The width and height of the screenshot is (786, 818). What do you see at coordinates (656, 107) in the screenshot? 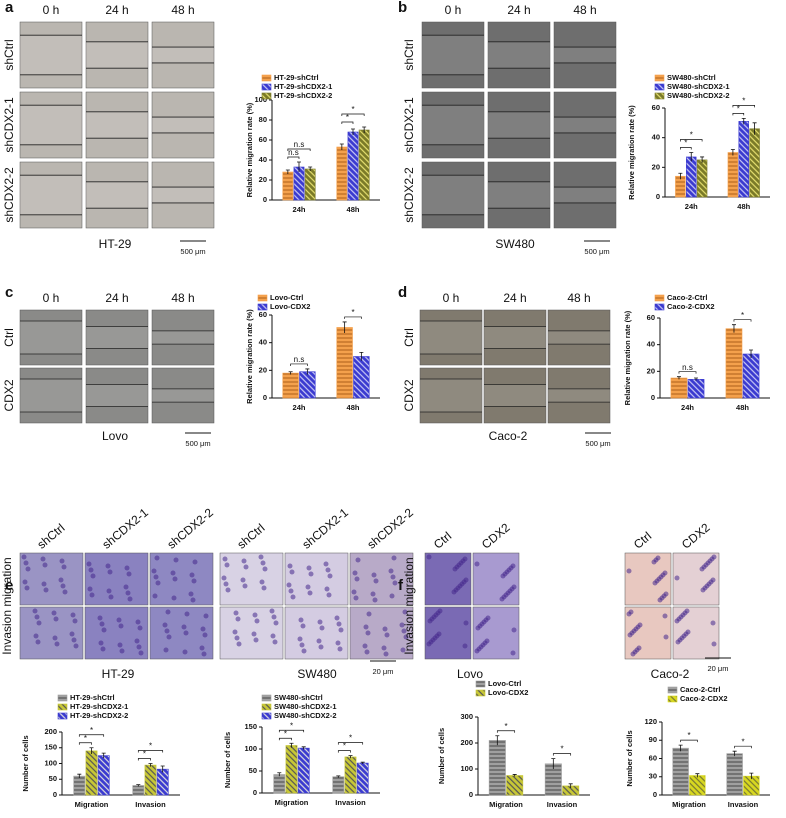
I see `y-tick-label: 60` at bounding box center [656, 107].